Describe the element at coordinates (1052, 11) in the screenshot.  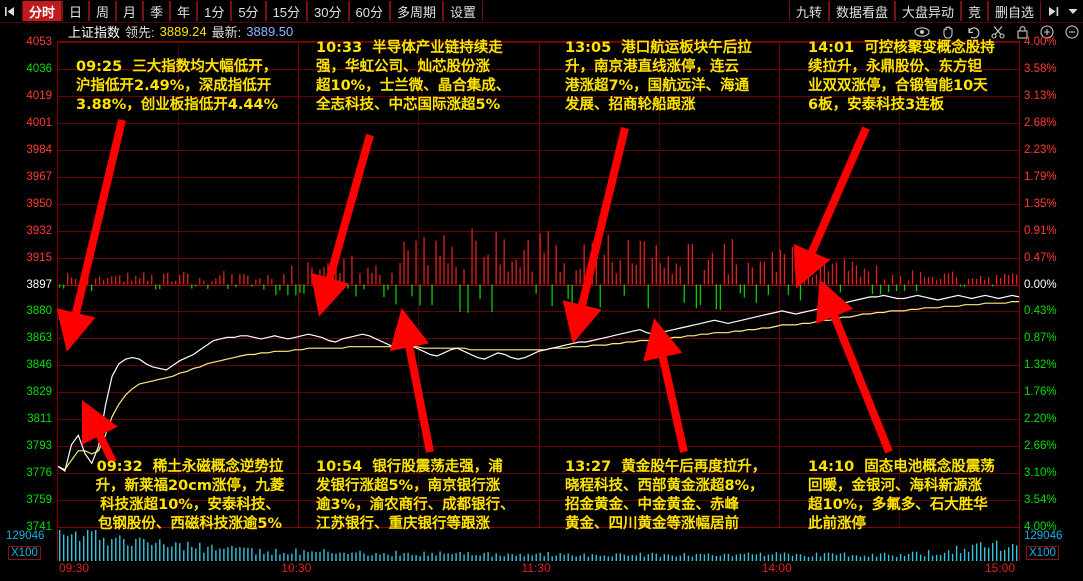
I see `step-forward-icon` at that location.